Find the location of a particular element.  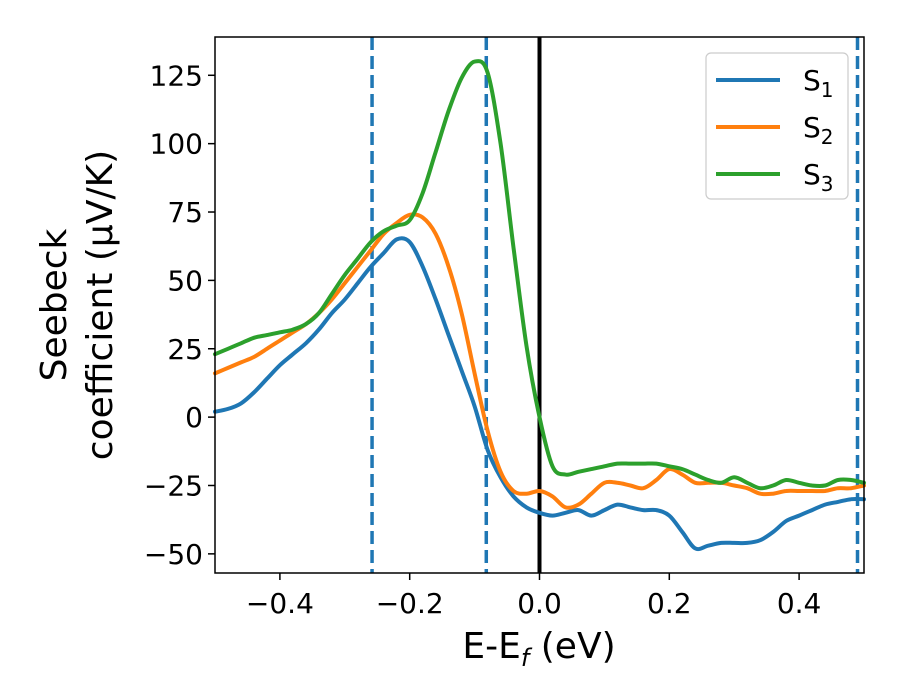

x-tick-label: 0.0 is located at coordinates (539, 603).